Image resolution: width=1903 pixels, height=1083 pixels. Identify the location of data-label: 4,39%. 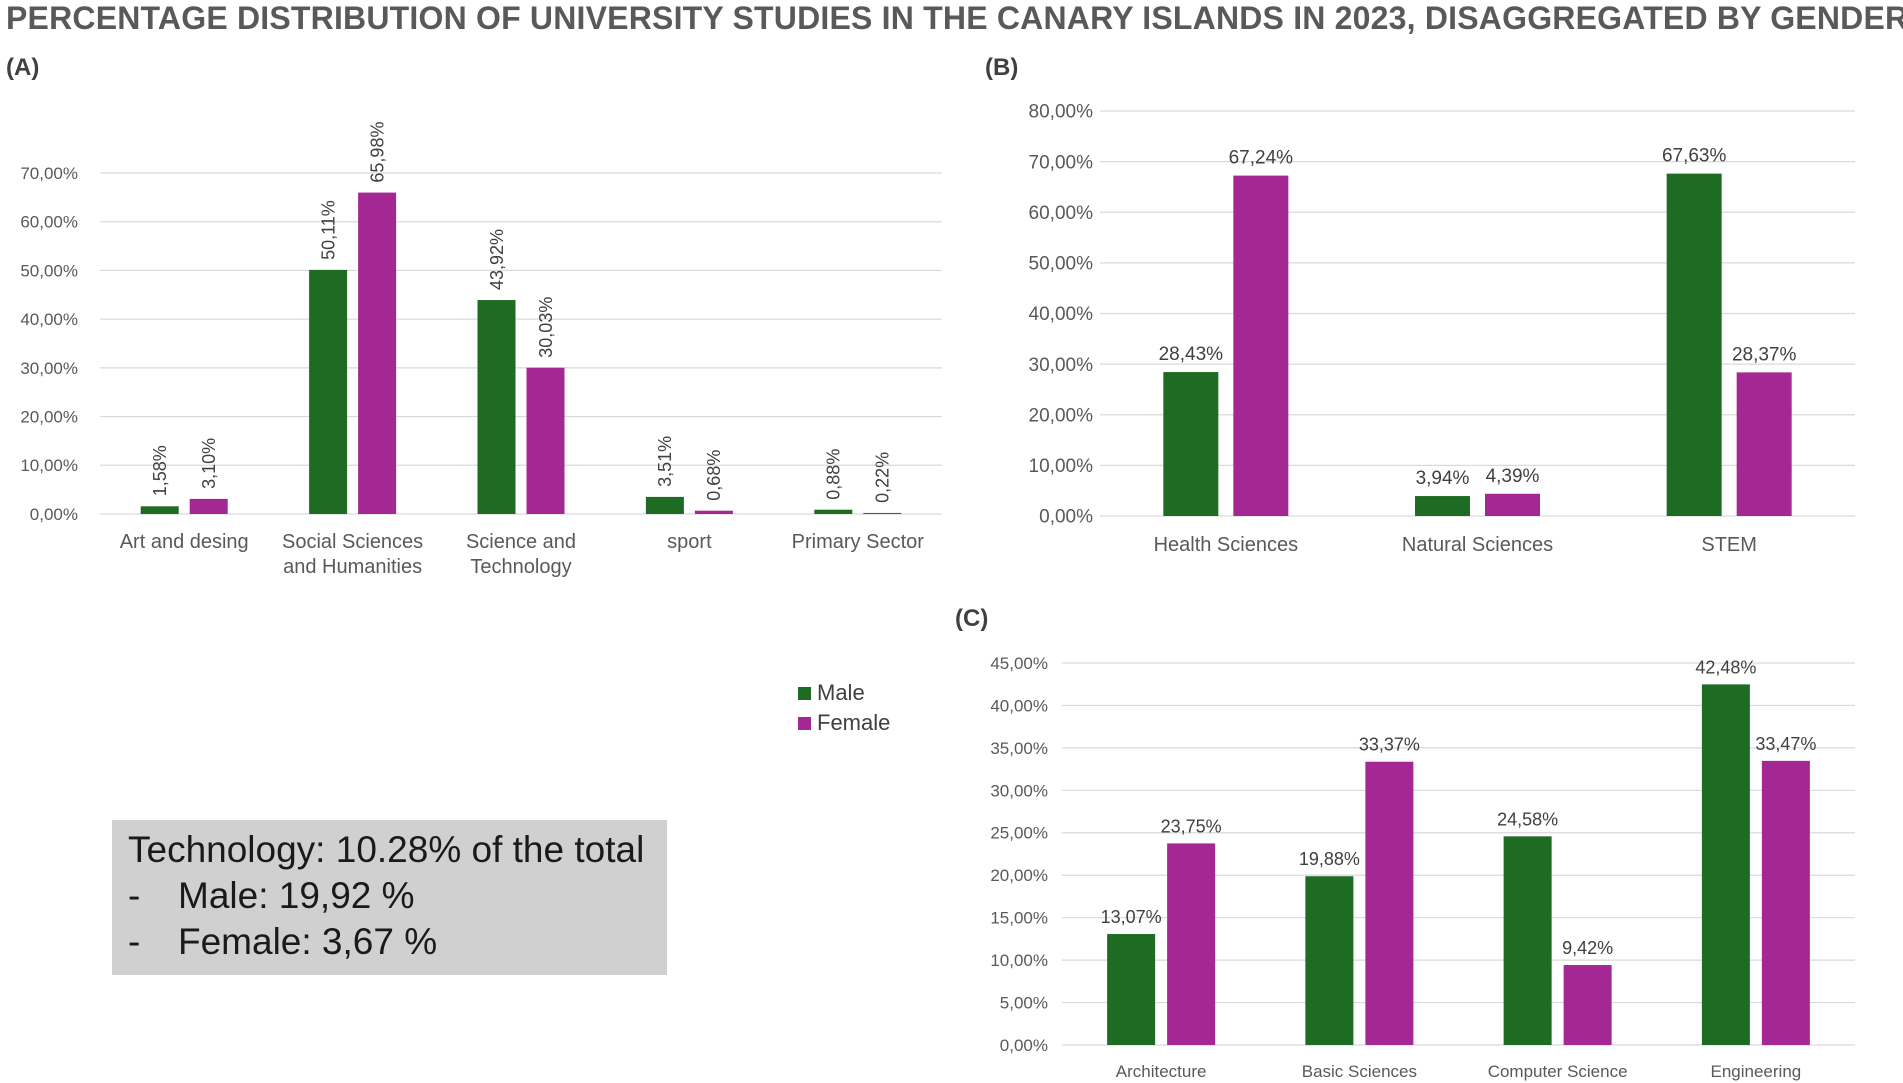
(1513, 476).